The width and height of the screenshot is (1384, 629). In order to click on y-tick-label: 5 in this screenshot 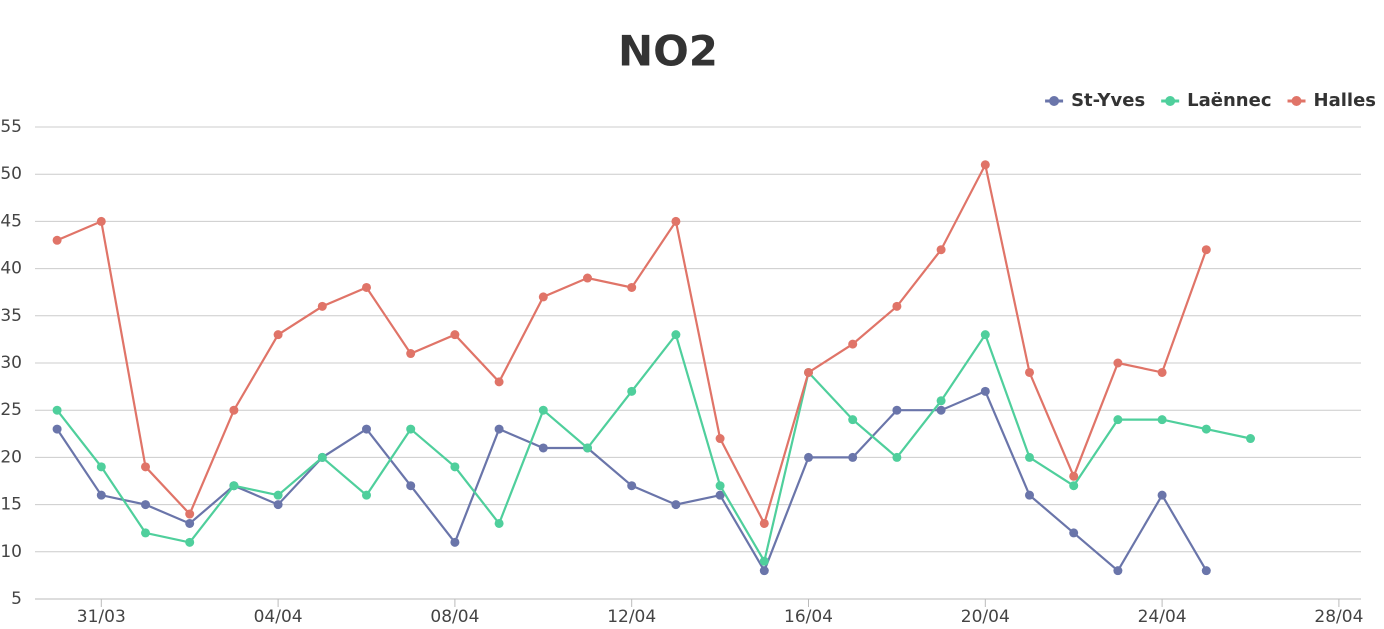, I will do `click(16, 599)`.